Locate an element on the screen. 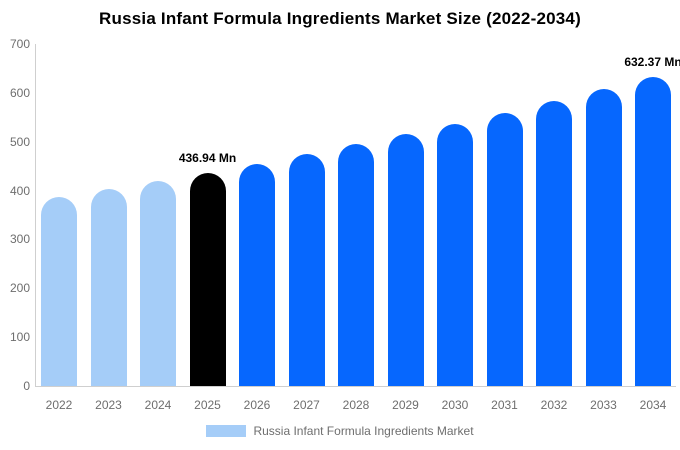 The height and width of the screenshot is (450, 680). bar-2027 is located at coordinates (306, 270).